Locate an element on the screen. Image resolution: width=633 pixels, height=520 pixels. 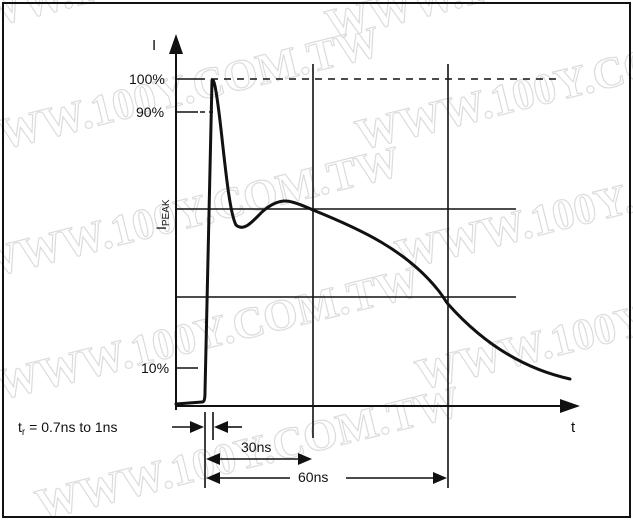
duration-60ns-label: 60ns is located at coordinates (313, 477).